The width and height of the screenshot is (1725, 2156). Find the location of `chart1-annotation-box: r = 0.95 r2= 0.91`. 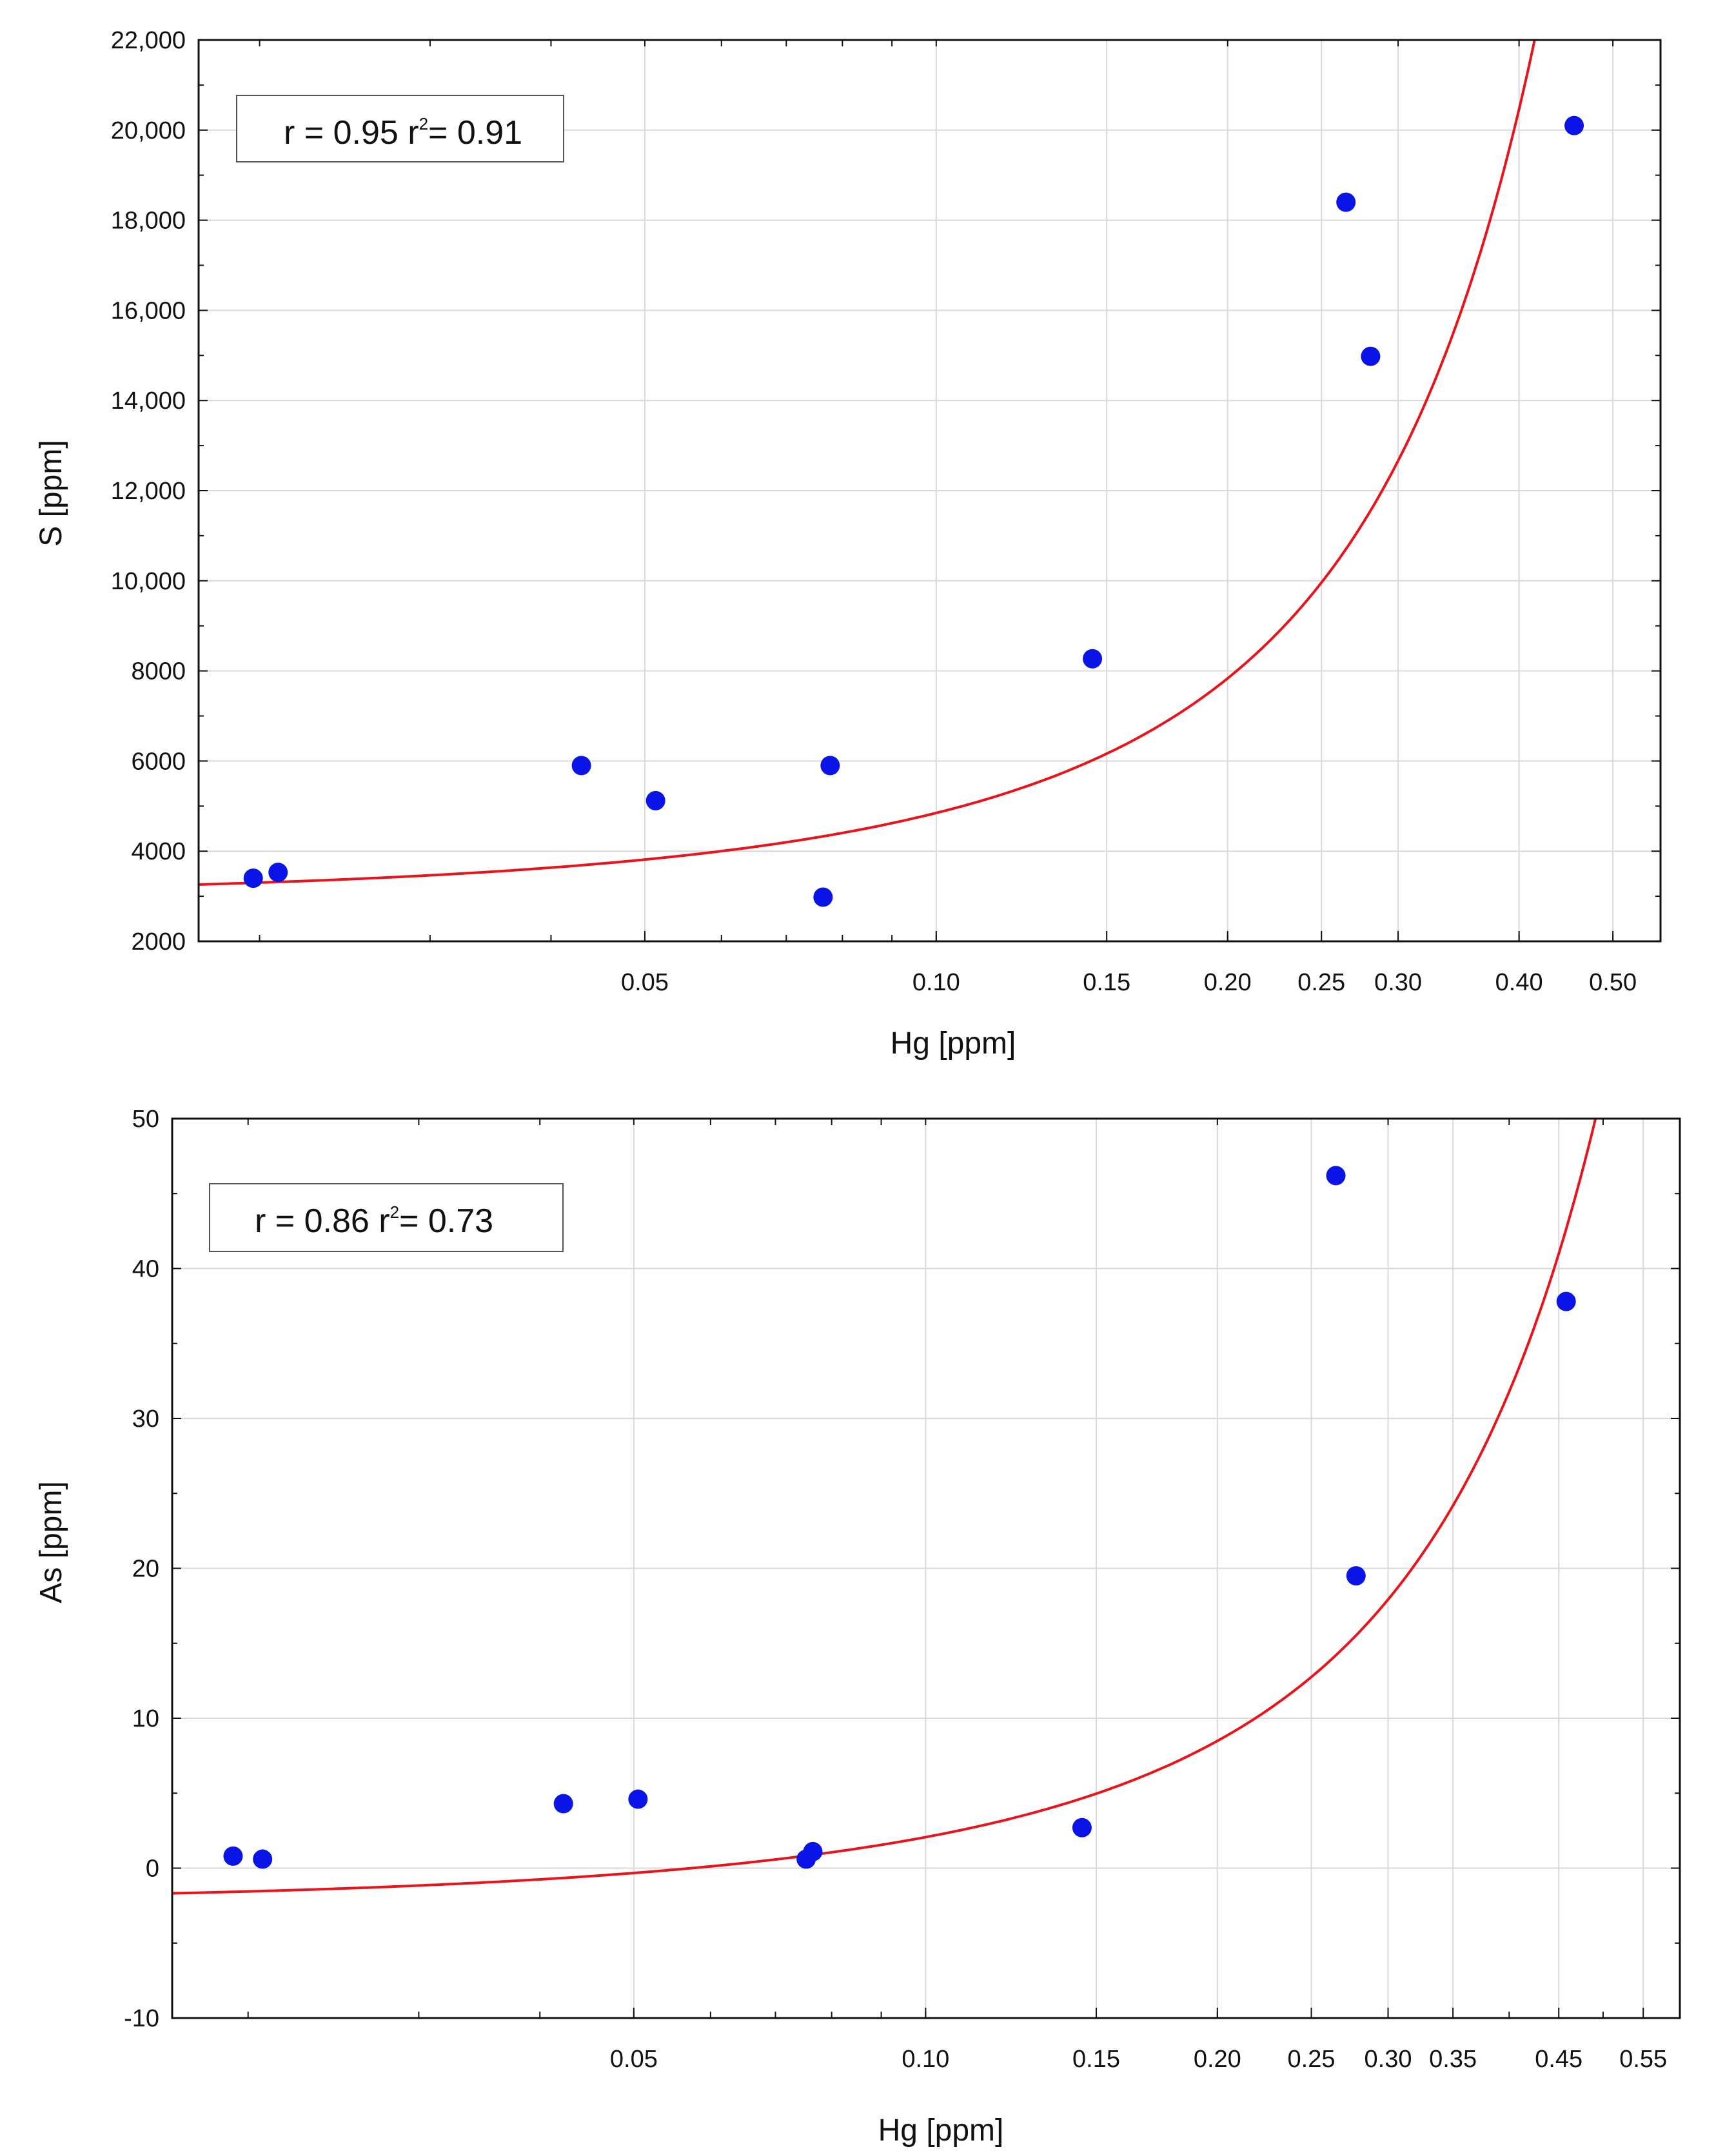

chart1-annotation-box: r = 0.95 r2= 0.91 is located at coordinates (400, 128).